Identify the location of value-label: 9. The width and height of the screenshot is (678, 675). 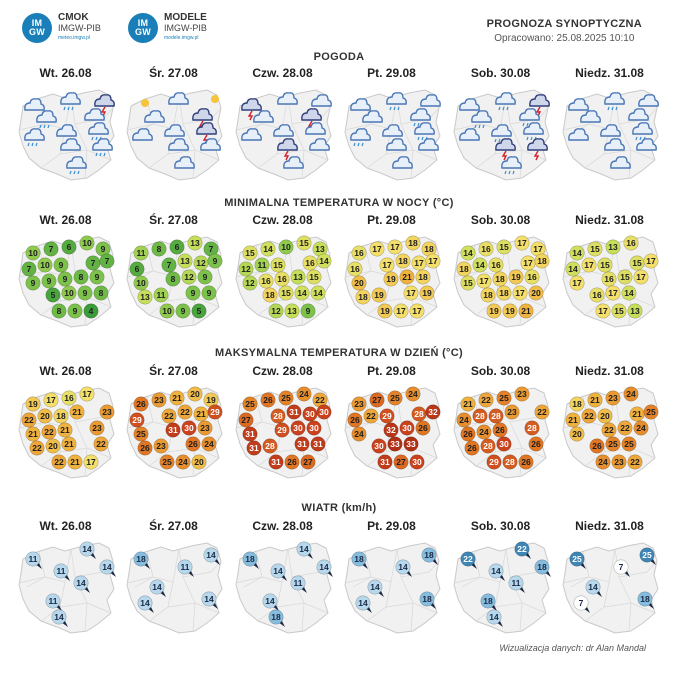
(33, 283).